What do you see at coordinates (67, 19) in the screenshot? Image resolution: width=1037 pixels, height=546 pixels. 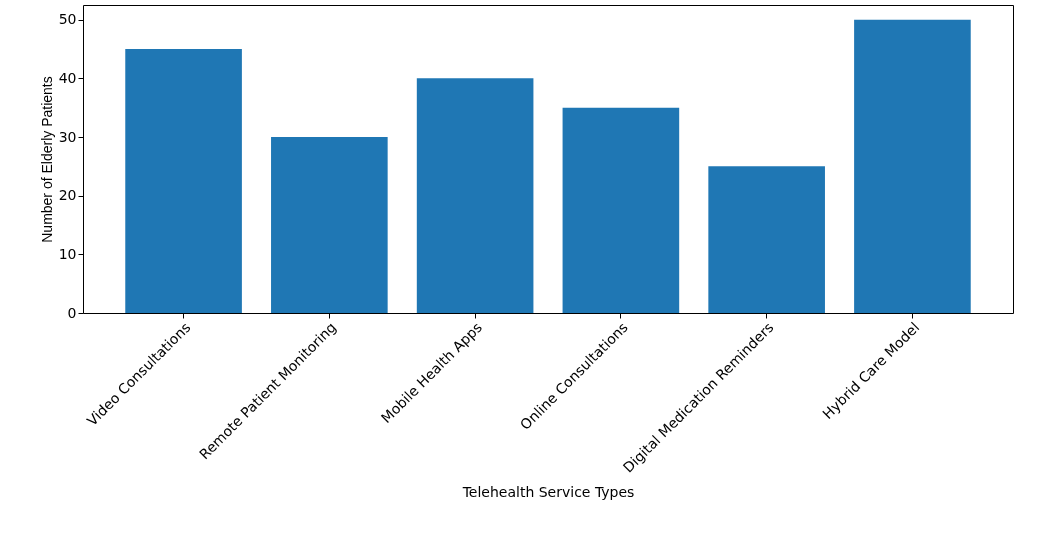 I see `y-tick-label: 50` at bounding box center [67, 19].